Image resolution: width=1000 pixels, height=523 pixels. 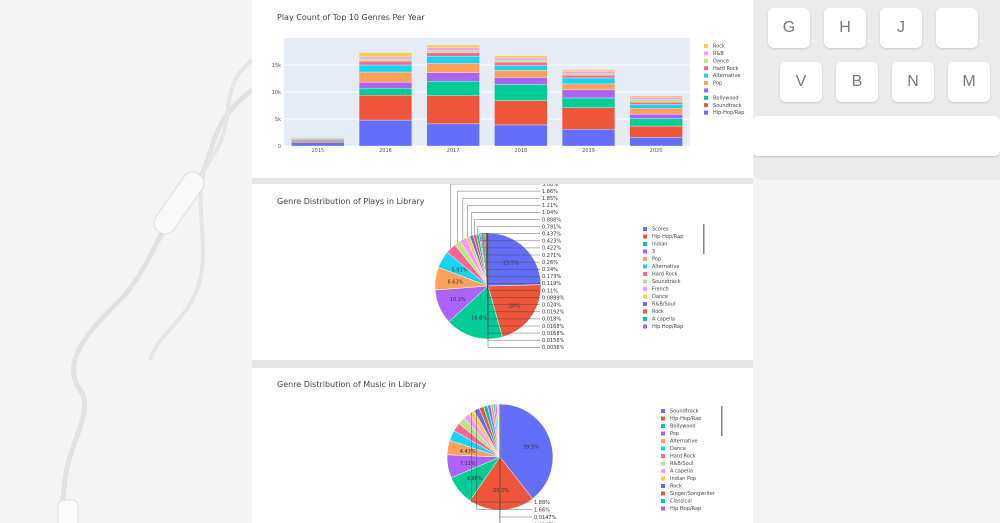 I want to click on chart-title: Genre Distribution of Plays in Library, so click(x=351, y=201).